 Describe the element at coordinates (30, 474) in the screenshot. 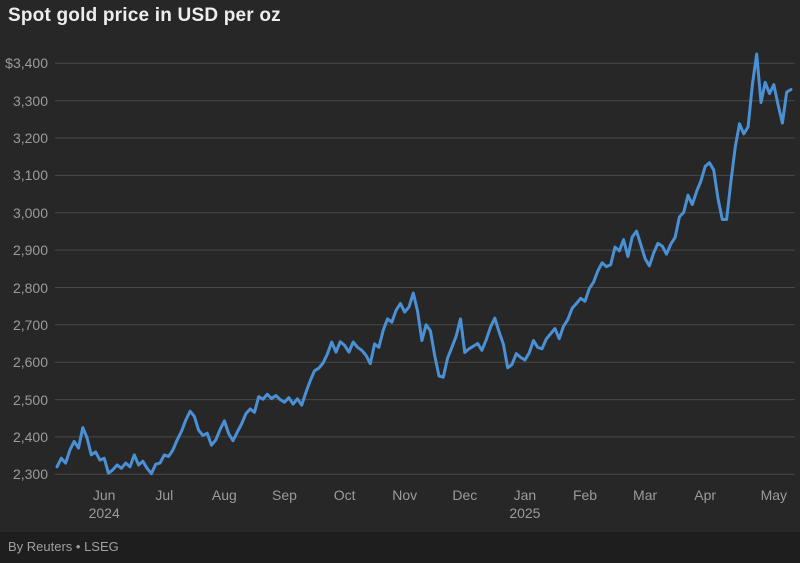

I see `y-axis-label: 2,300` at that location.